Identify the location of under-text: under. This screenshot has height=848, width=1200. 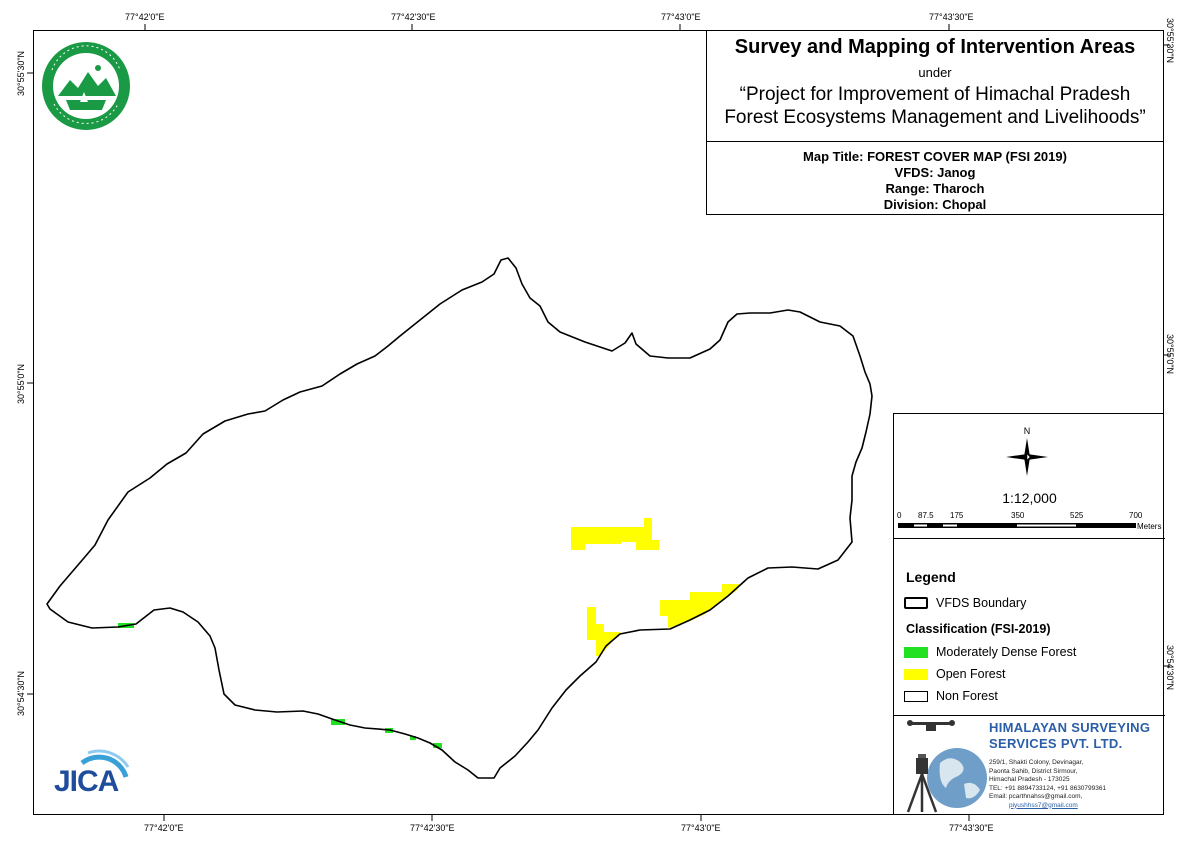
(935, 72).